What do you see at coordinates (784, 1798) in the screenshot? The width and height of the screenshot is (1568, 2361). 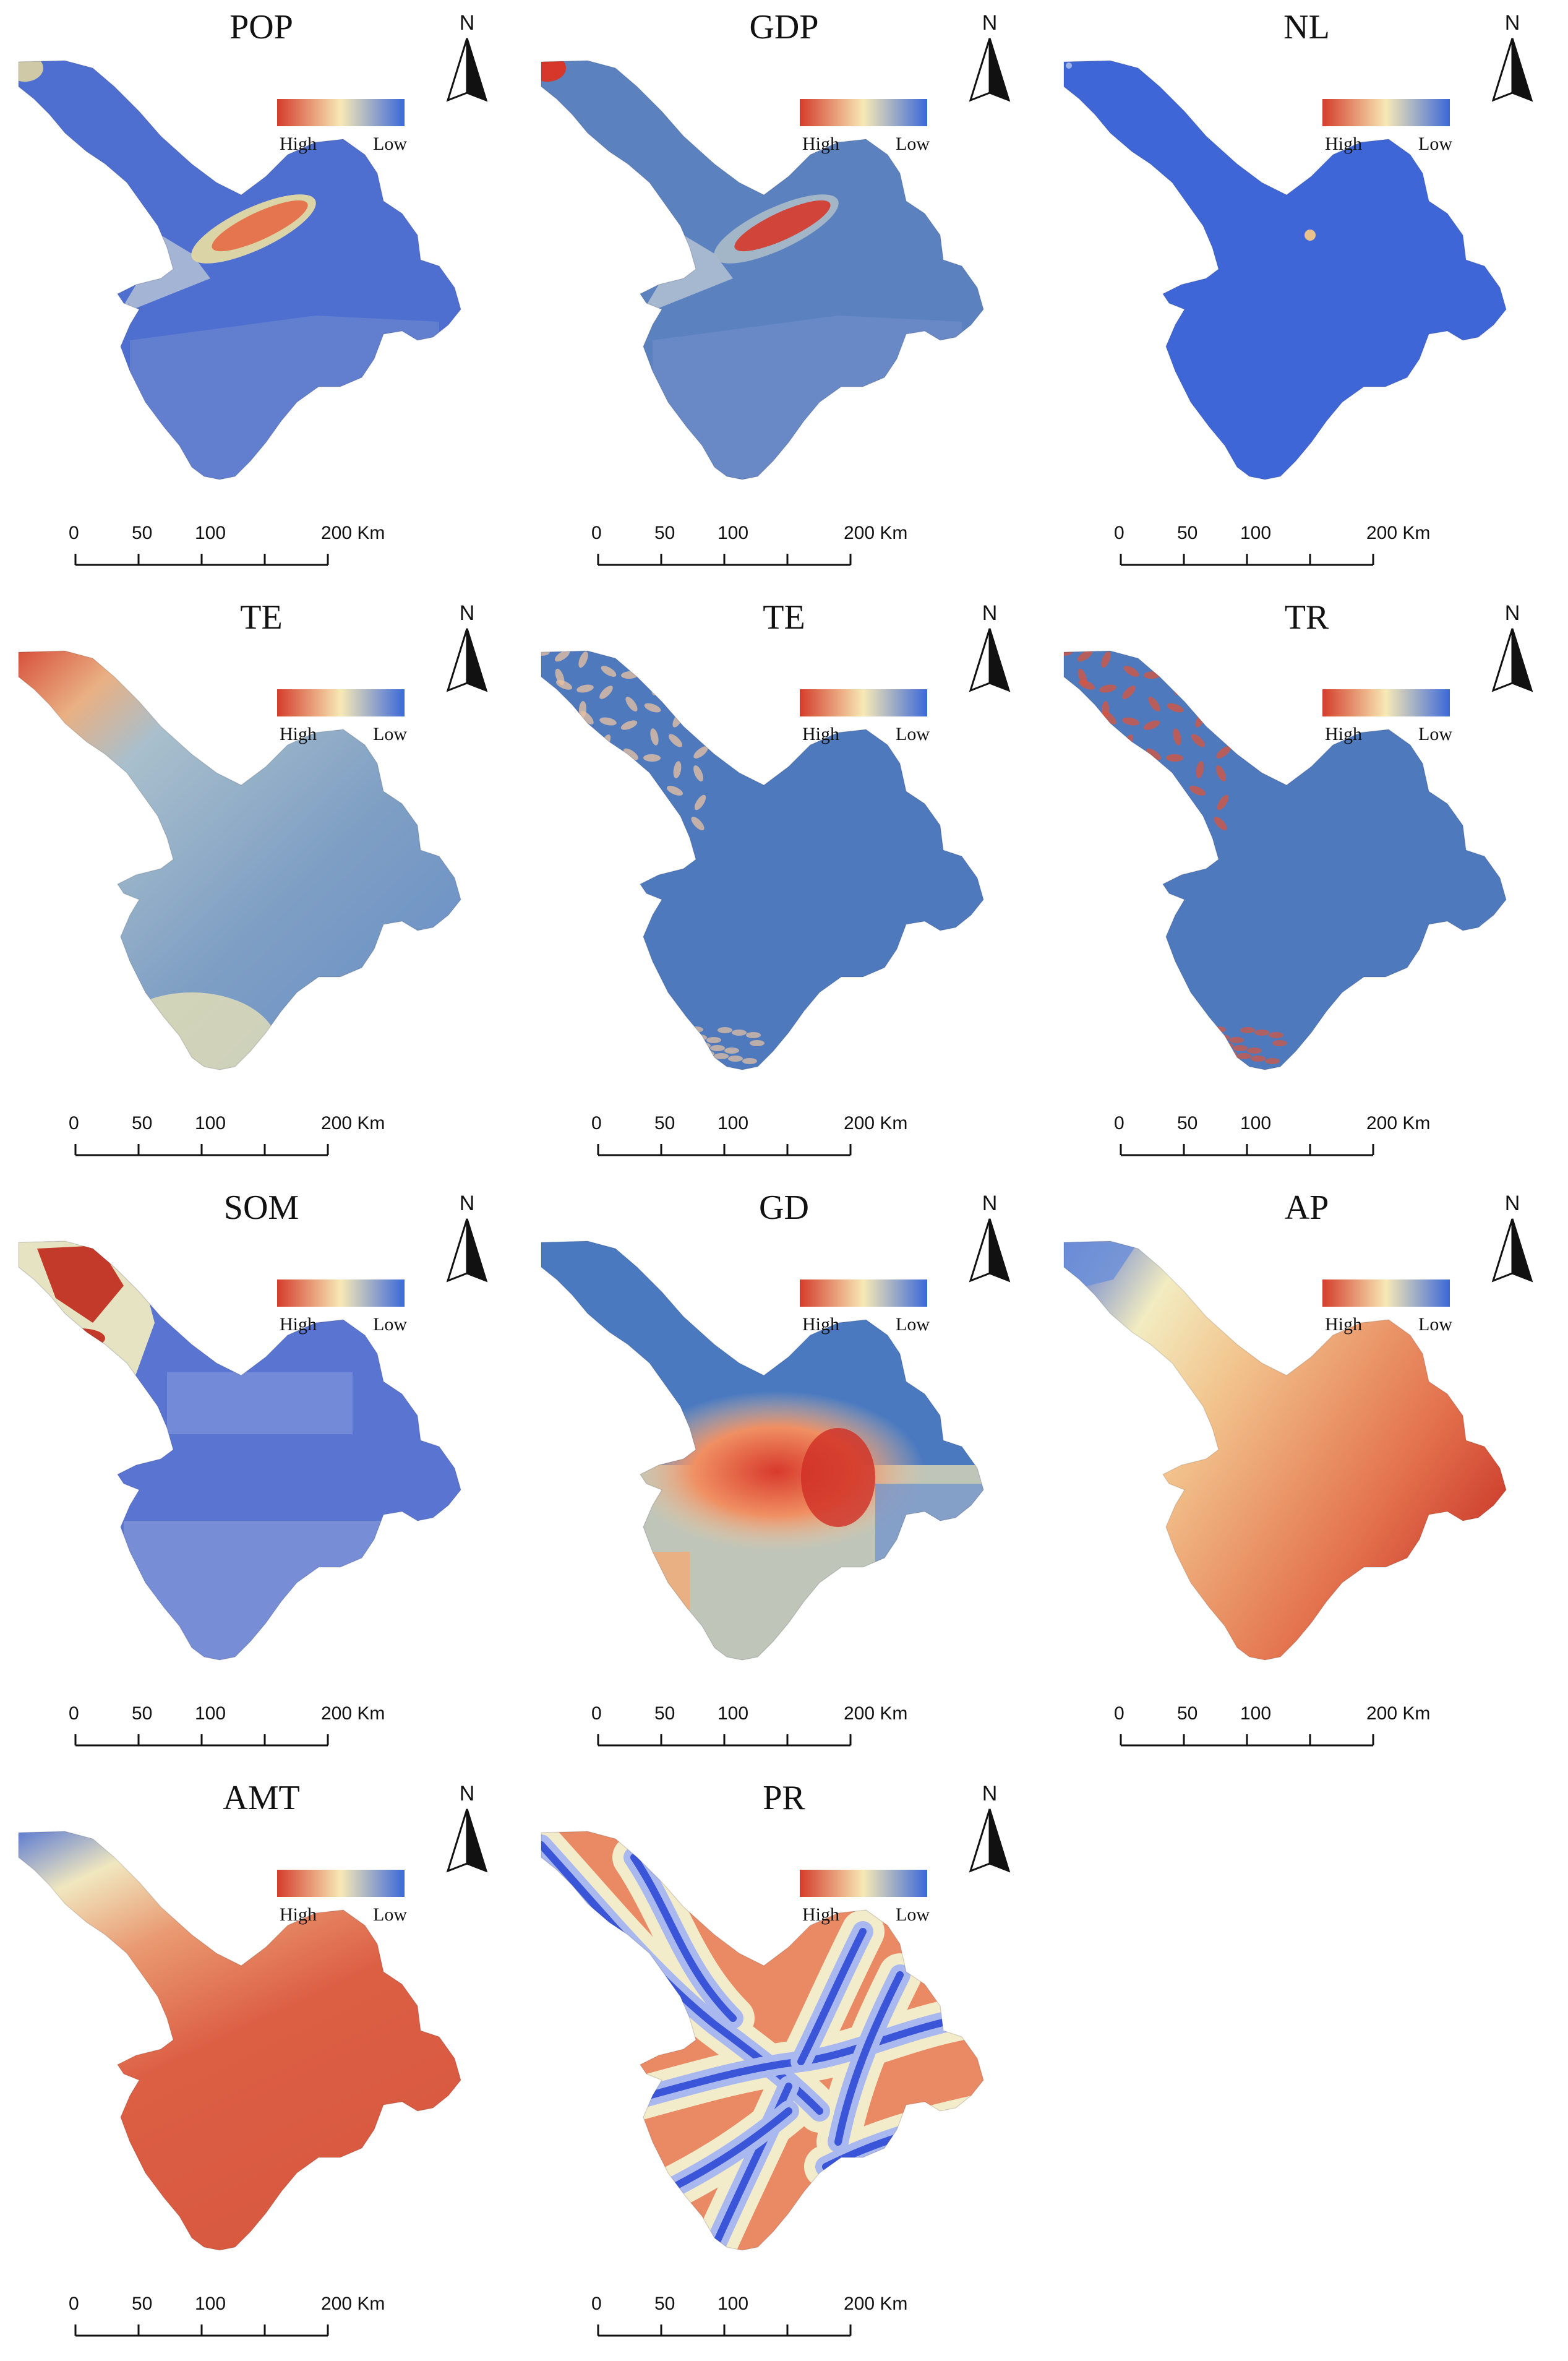 I see `panel-title: PR` at bounding box center [784, 1798].